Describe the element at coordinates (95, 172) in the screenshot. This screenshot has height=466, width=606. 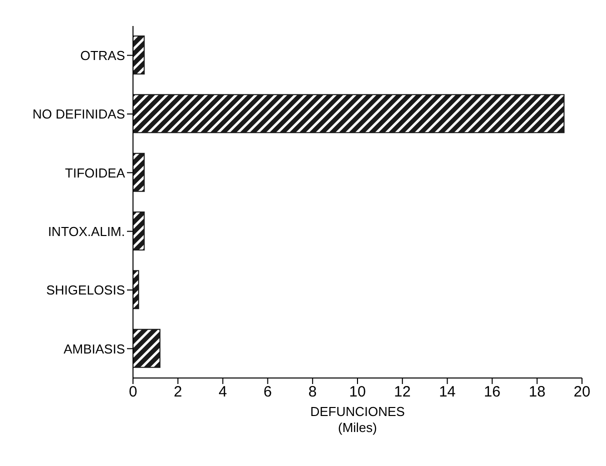
I see `y-tick-label: TIFOIDEA` at that location.